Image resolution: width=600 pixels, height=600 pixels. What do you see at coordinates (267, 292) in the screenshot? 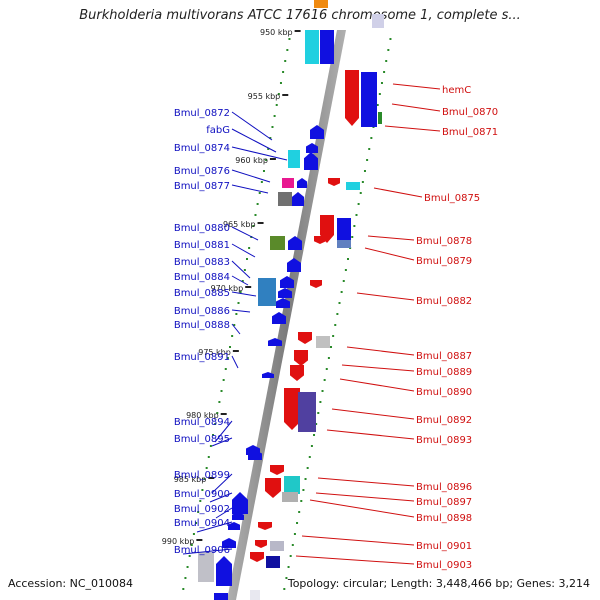
I see `gene-steelblue` at bounding box center [267, 292].